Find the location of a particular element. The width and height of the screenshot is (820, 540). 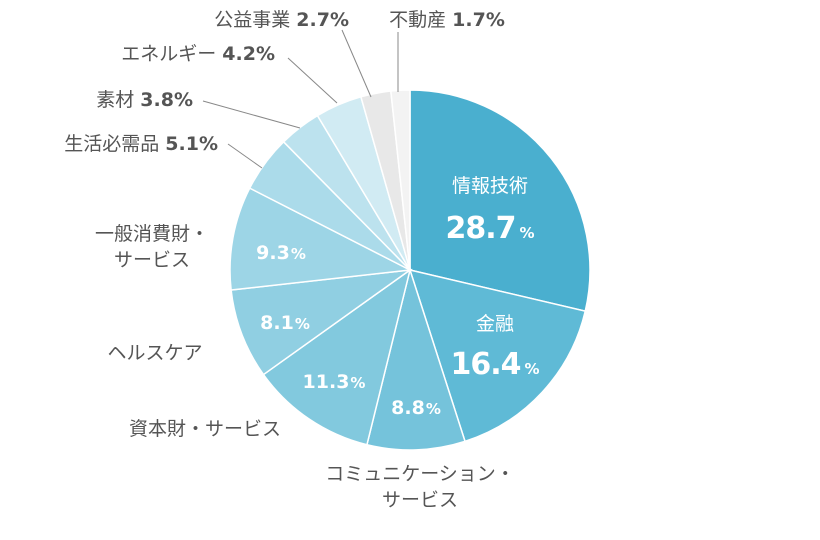

slice-4-value-label: 8.1% is located at coordinates (285, 323).